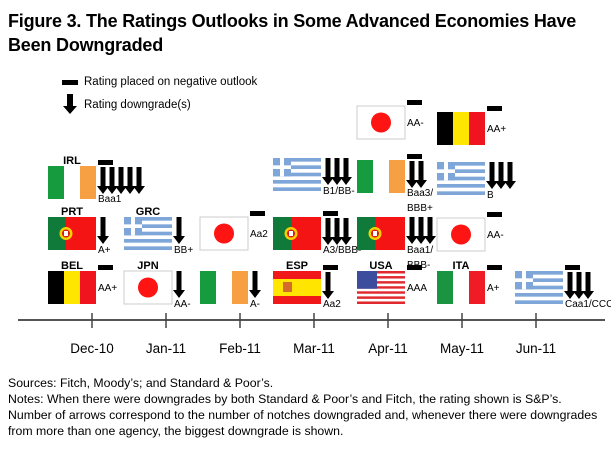 The image size is (611, 456). I want to click on legend-label: Rating placed on negative outlook, so click(171, 82).